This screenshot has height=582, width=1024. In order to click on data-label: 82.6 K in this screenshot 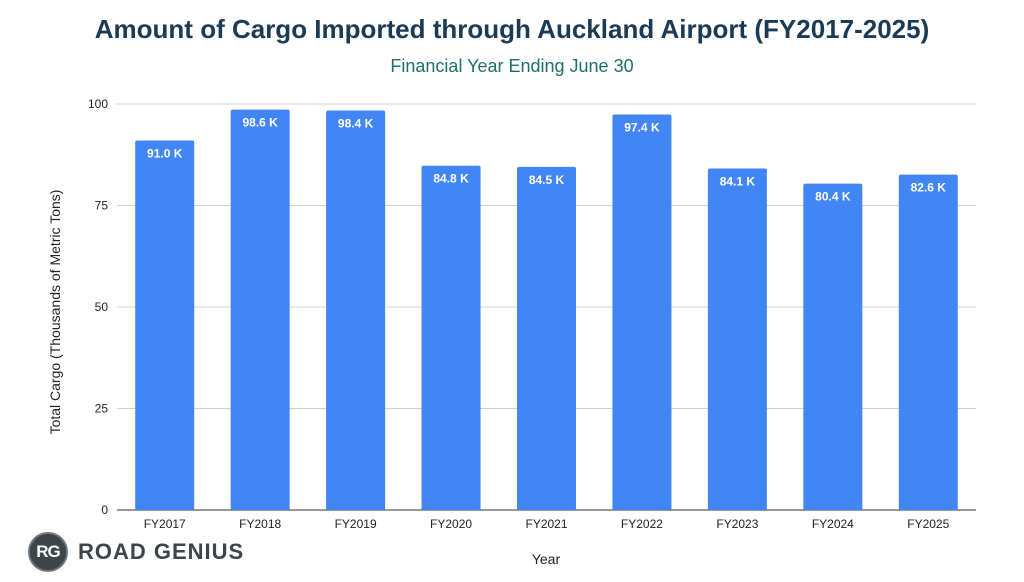, I will do `click(929, 188)`.